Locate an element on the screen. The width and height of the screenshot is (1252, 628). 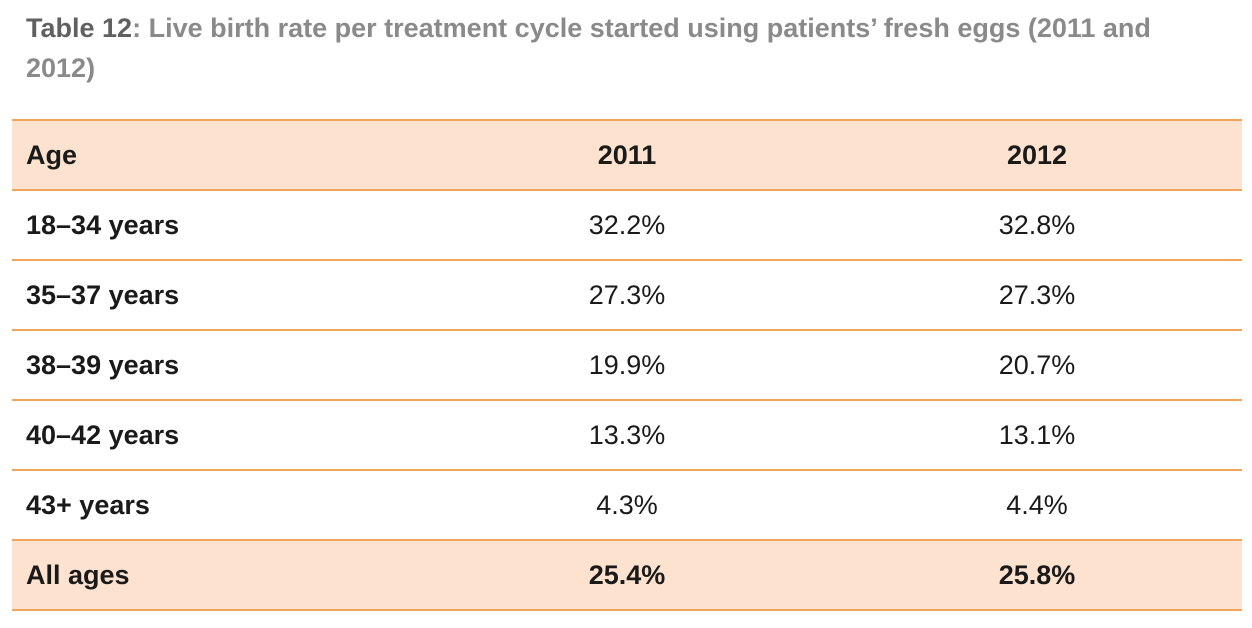
age-group-cell: 35–37 years is located at coordinates (217, 294).